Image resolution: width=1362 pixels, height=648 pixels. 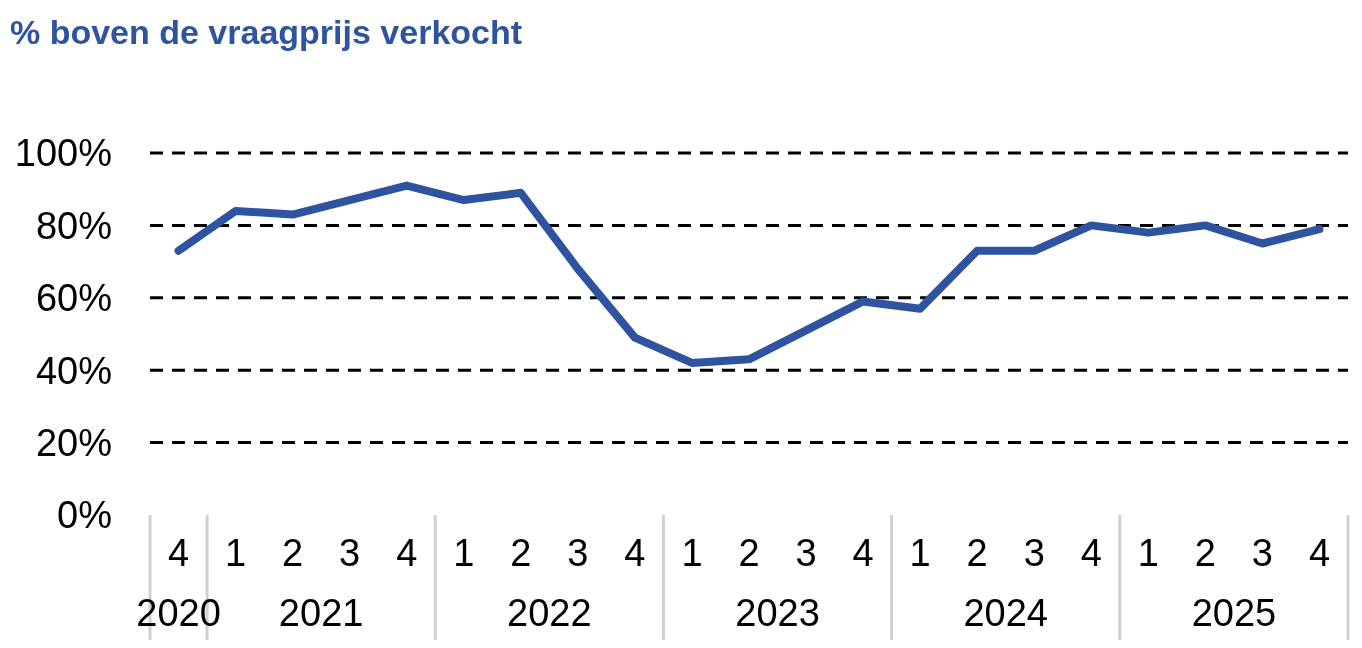 What do you see at coordinates (321, 613) in the screenshot?
I see `text: 2021` at bounding box center [321, 613].